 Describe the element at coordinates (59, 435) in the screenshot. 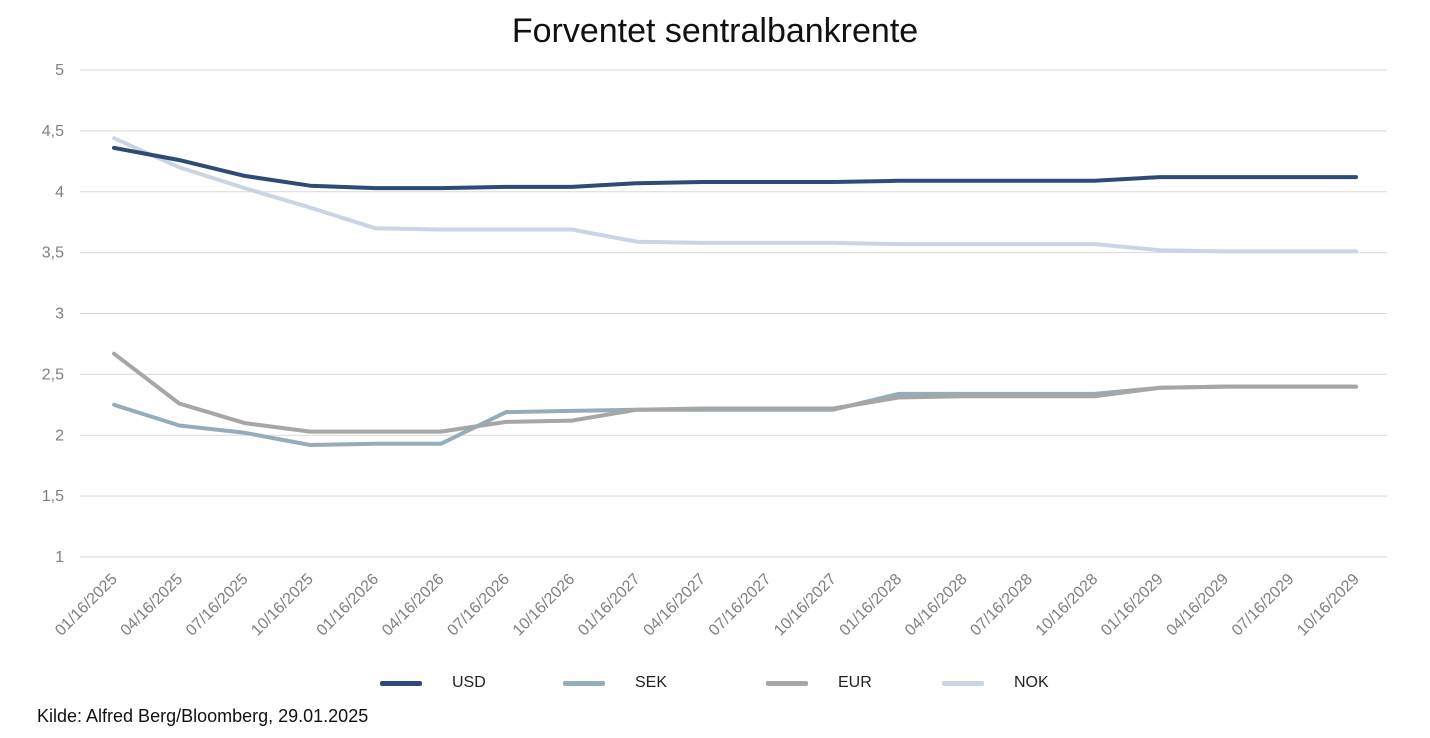

I see `y-tick-label: 2` at that location.